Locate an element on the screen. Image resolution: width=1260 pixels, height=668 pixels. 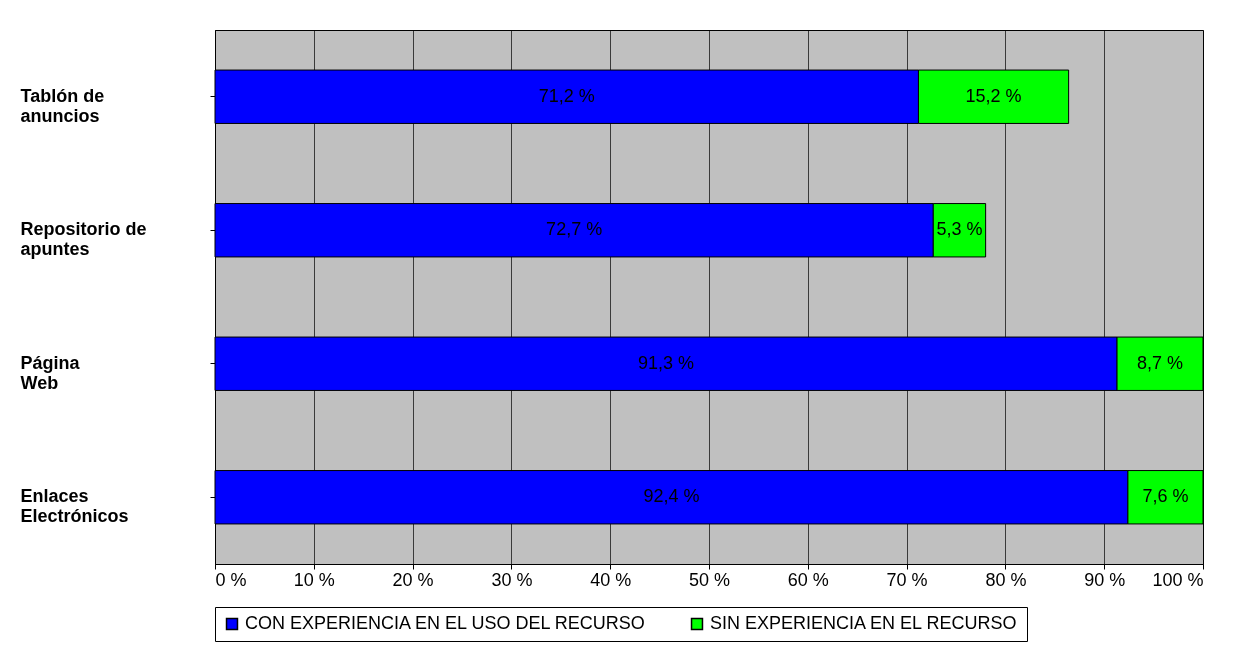
x-tick-label: 80 % is located at coordinates (1006, 579).